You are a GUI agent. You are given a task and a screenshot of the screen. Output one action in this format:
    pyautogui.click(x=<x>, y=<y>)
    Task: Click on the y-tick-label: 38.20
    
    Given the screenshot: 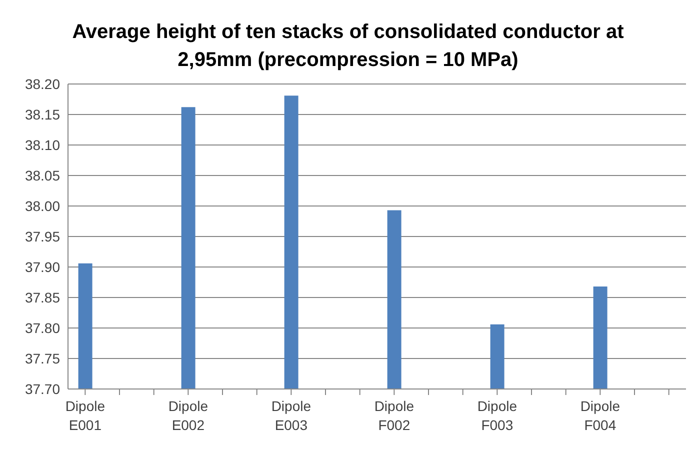 What is the action you would take?
    pyautogui.click(x=42, y=84)
    